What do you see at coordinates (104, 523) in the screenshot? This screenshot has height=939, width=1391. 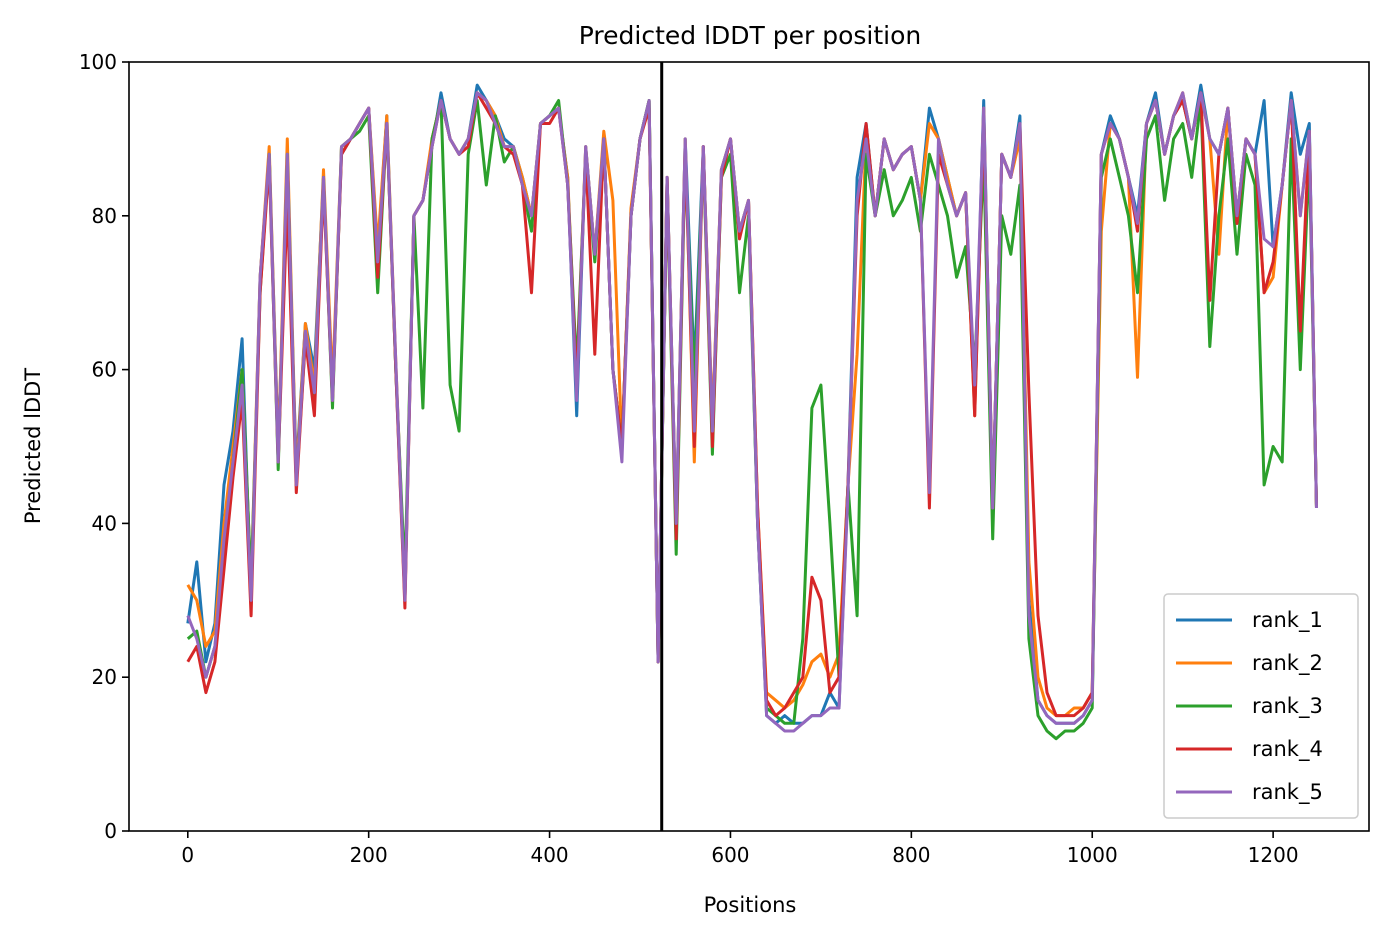 I see `y-tick-label: 40` at bounding box center [104, 523].